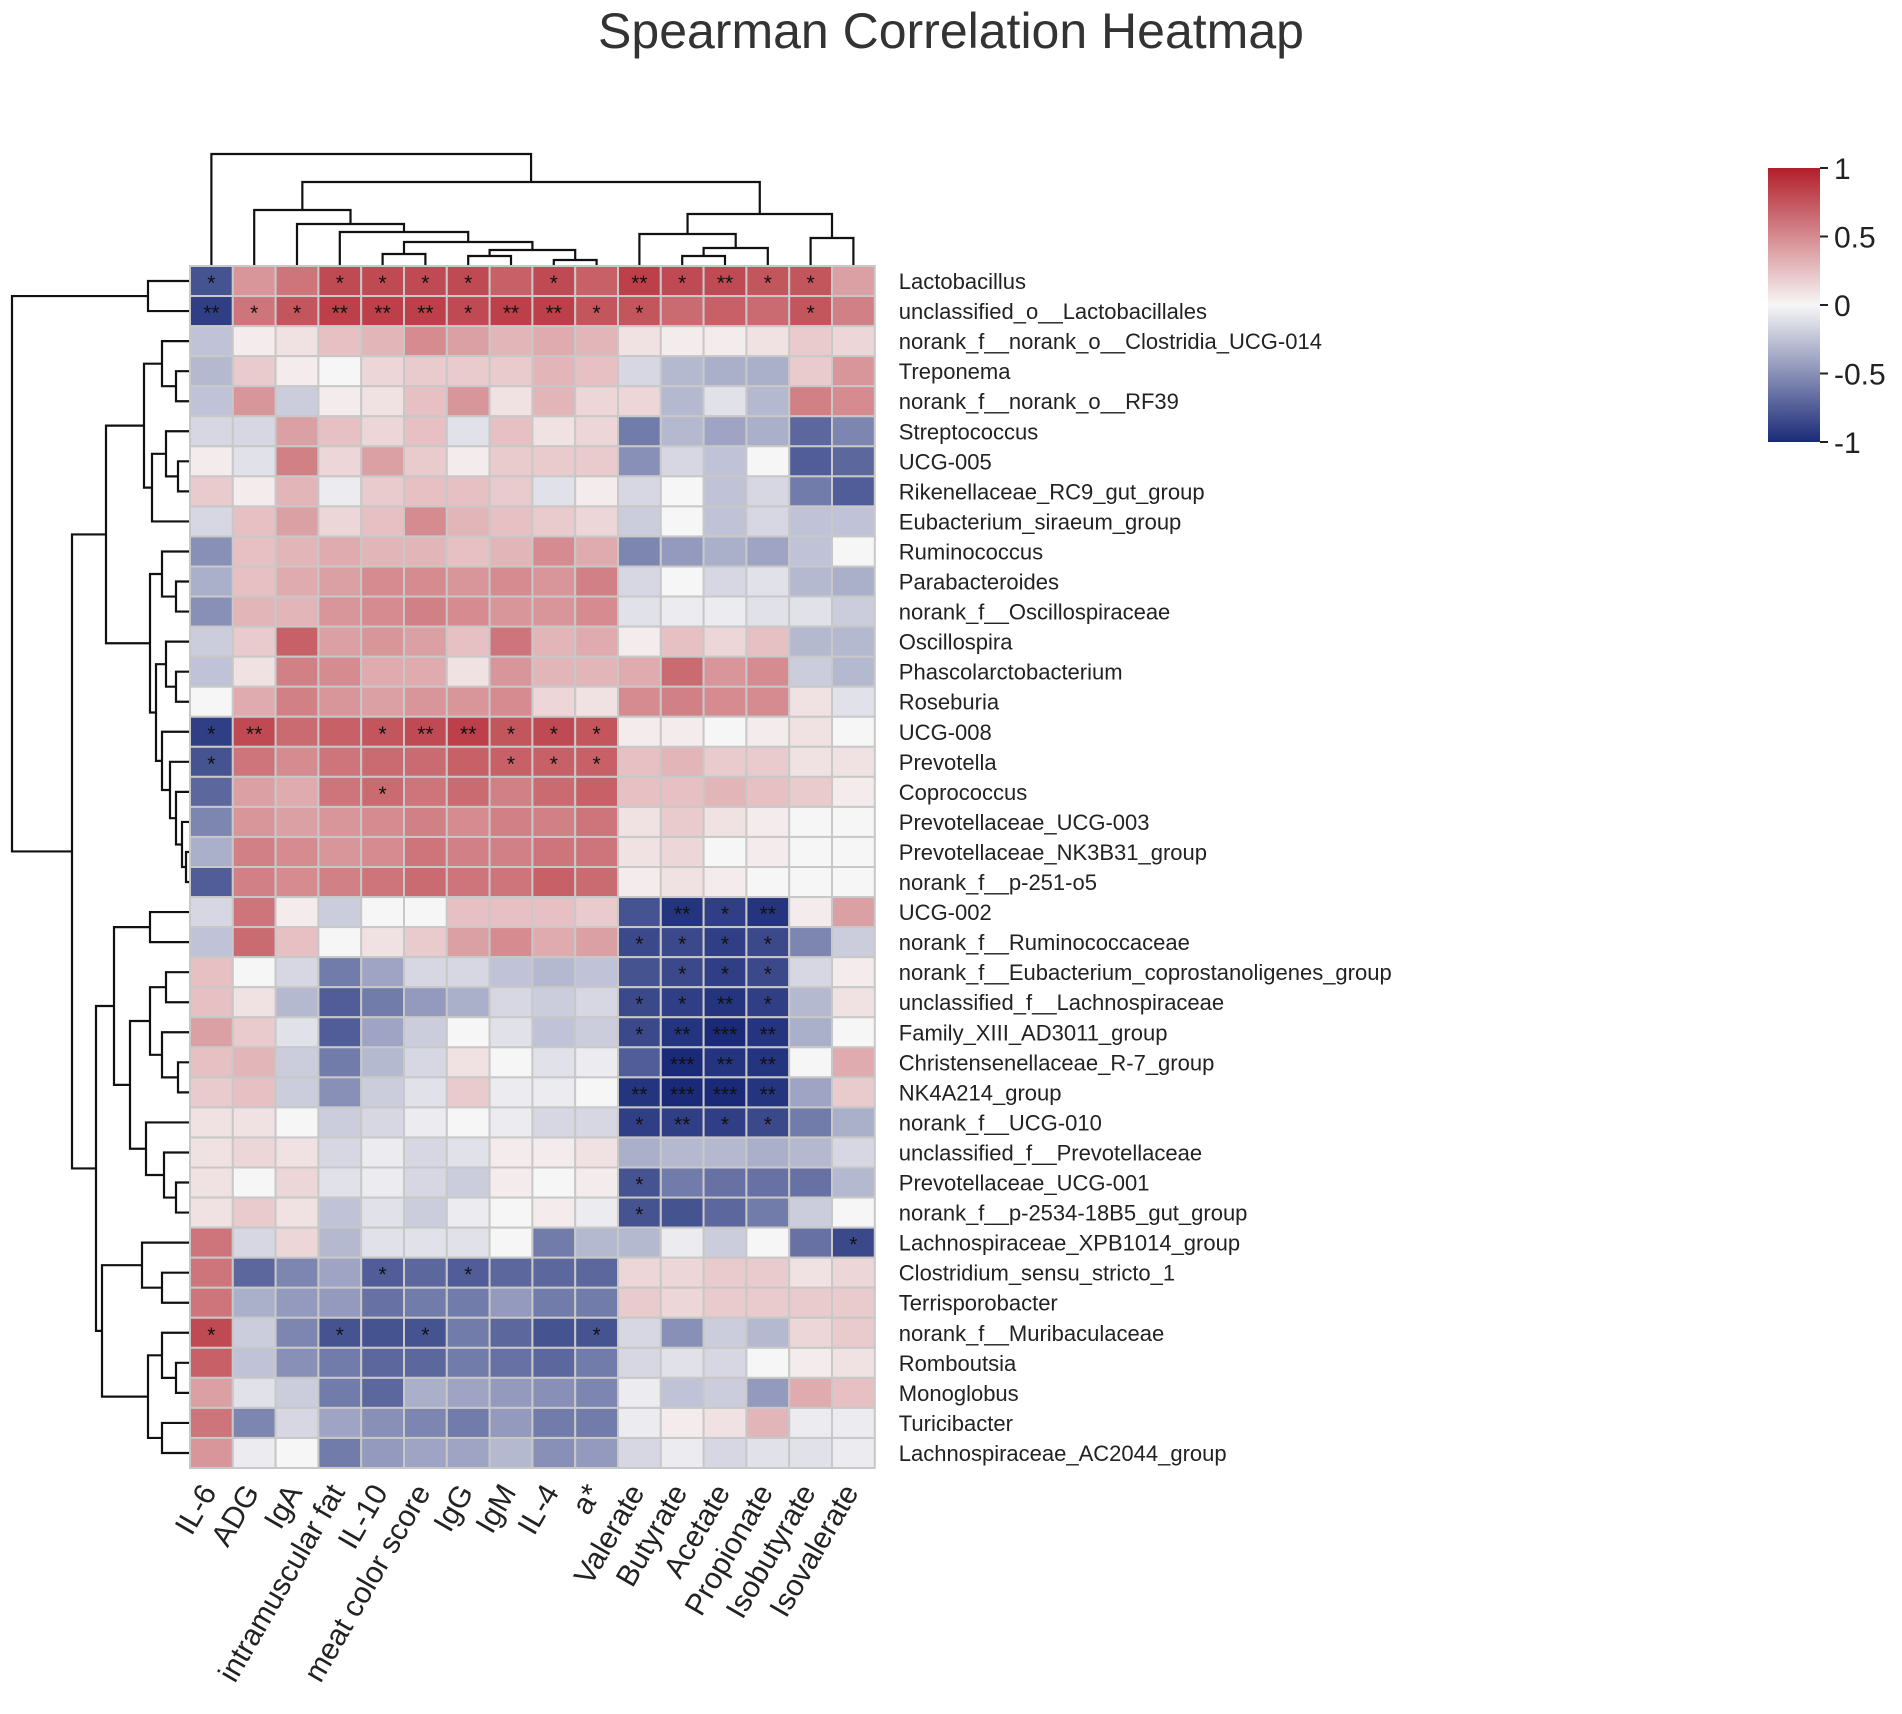 Image resolution: width=1902 pixels, height=1714 pixels. Describe the element at coordinates (235, 1515) in the screenshot. I see `column-label: ADG` at that location.